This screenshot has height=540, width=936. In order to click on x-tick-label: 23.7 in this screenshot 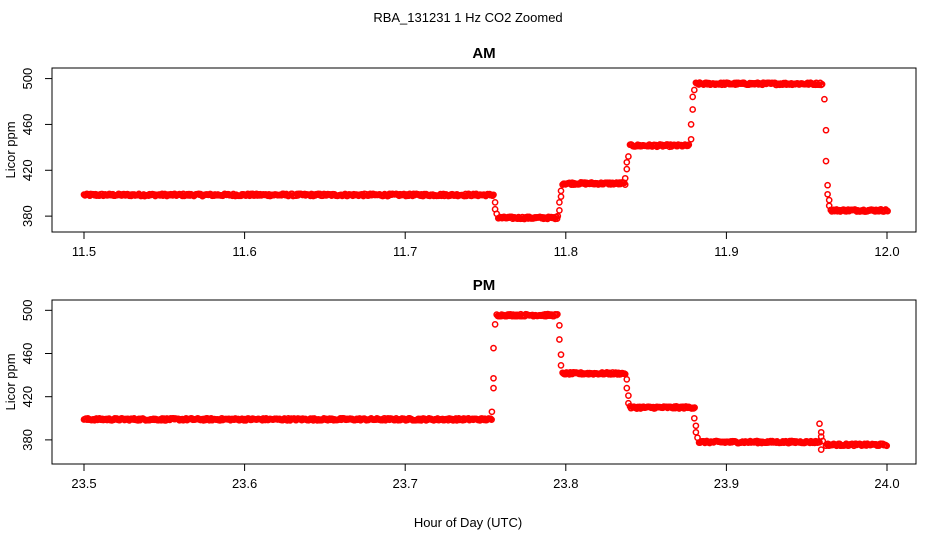, I will do `click(405, 483)`.